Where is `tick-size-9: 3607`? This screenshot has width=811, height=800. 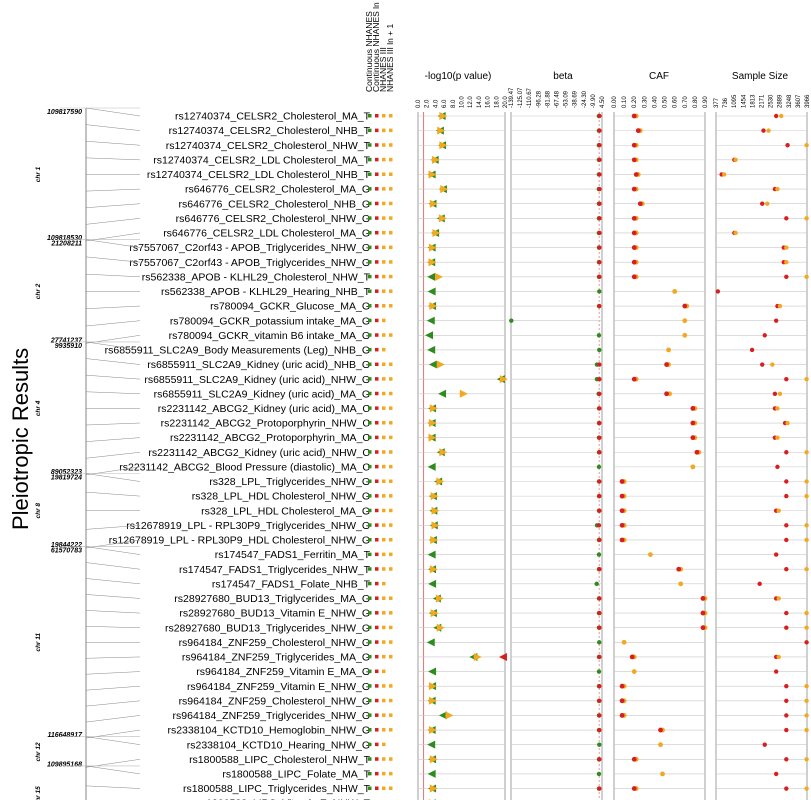
tick-size-9: 3607 is located at coordinates (799, 101).